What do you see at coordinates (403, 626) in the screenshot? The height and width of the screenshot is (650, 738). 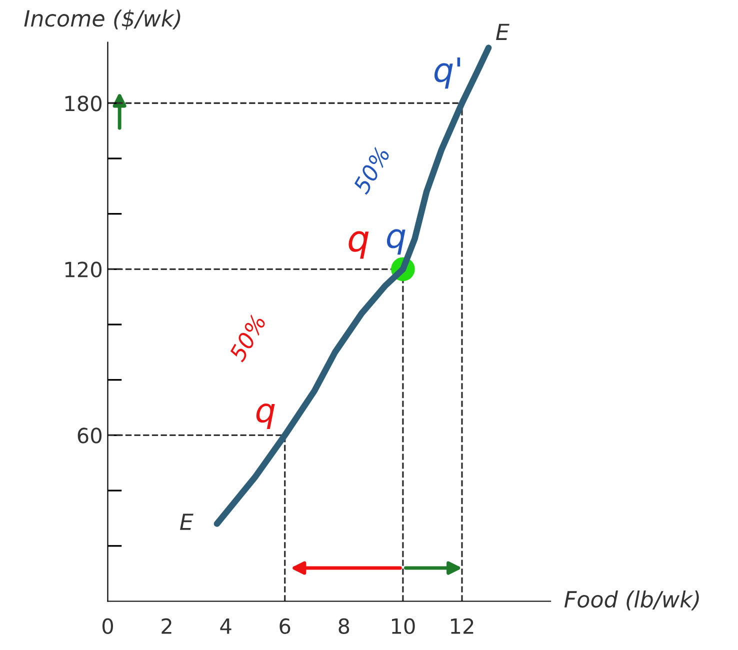 I see `x-tick-label: 10` at bounding box center [403, 626].